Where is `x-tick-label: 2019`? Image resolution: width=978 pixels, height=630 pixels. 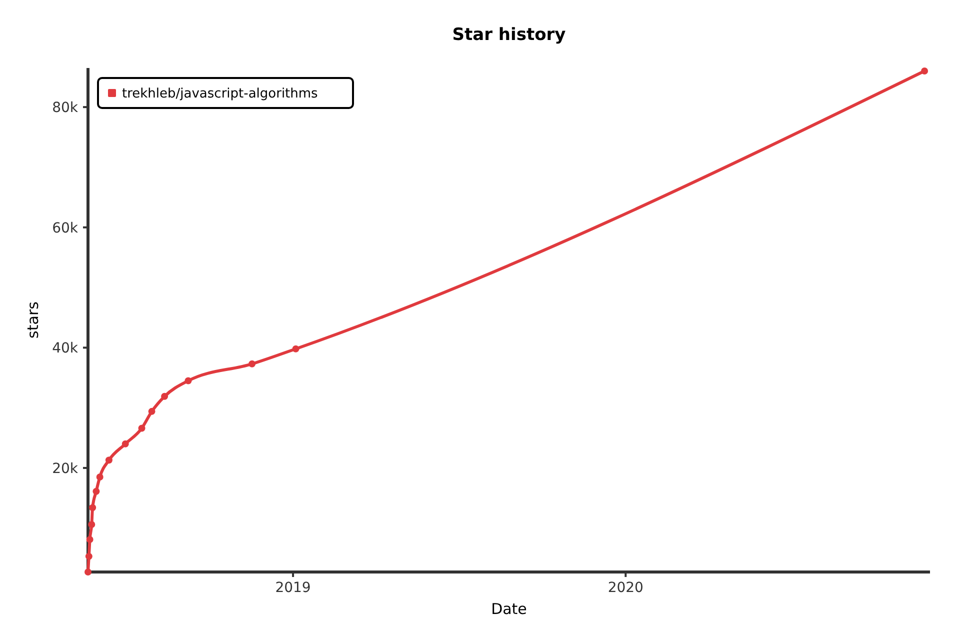
x-tick-label: 2019 is located at coordinates (293, 588).